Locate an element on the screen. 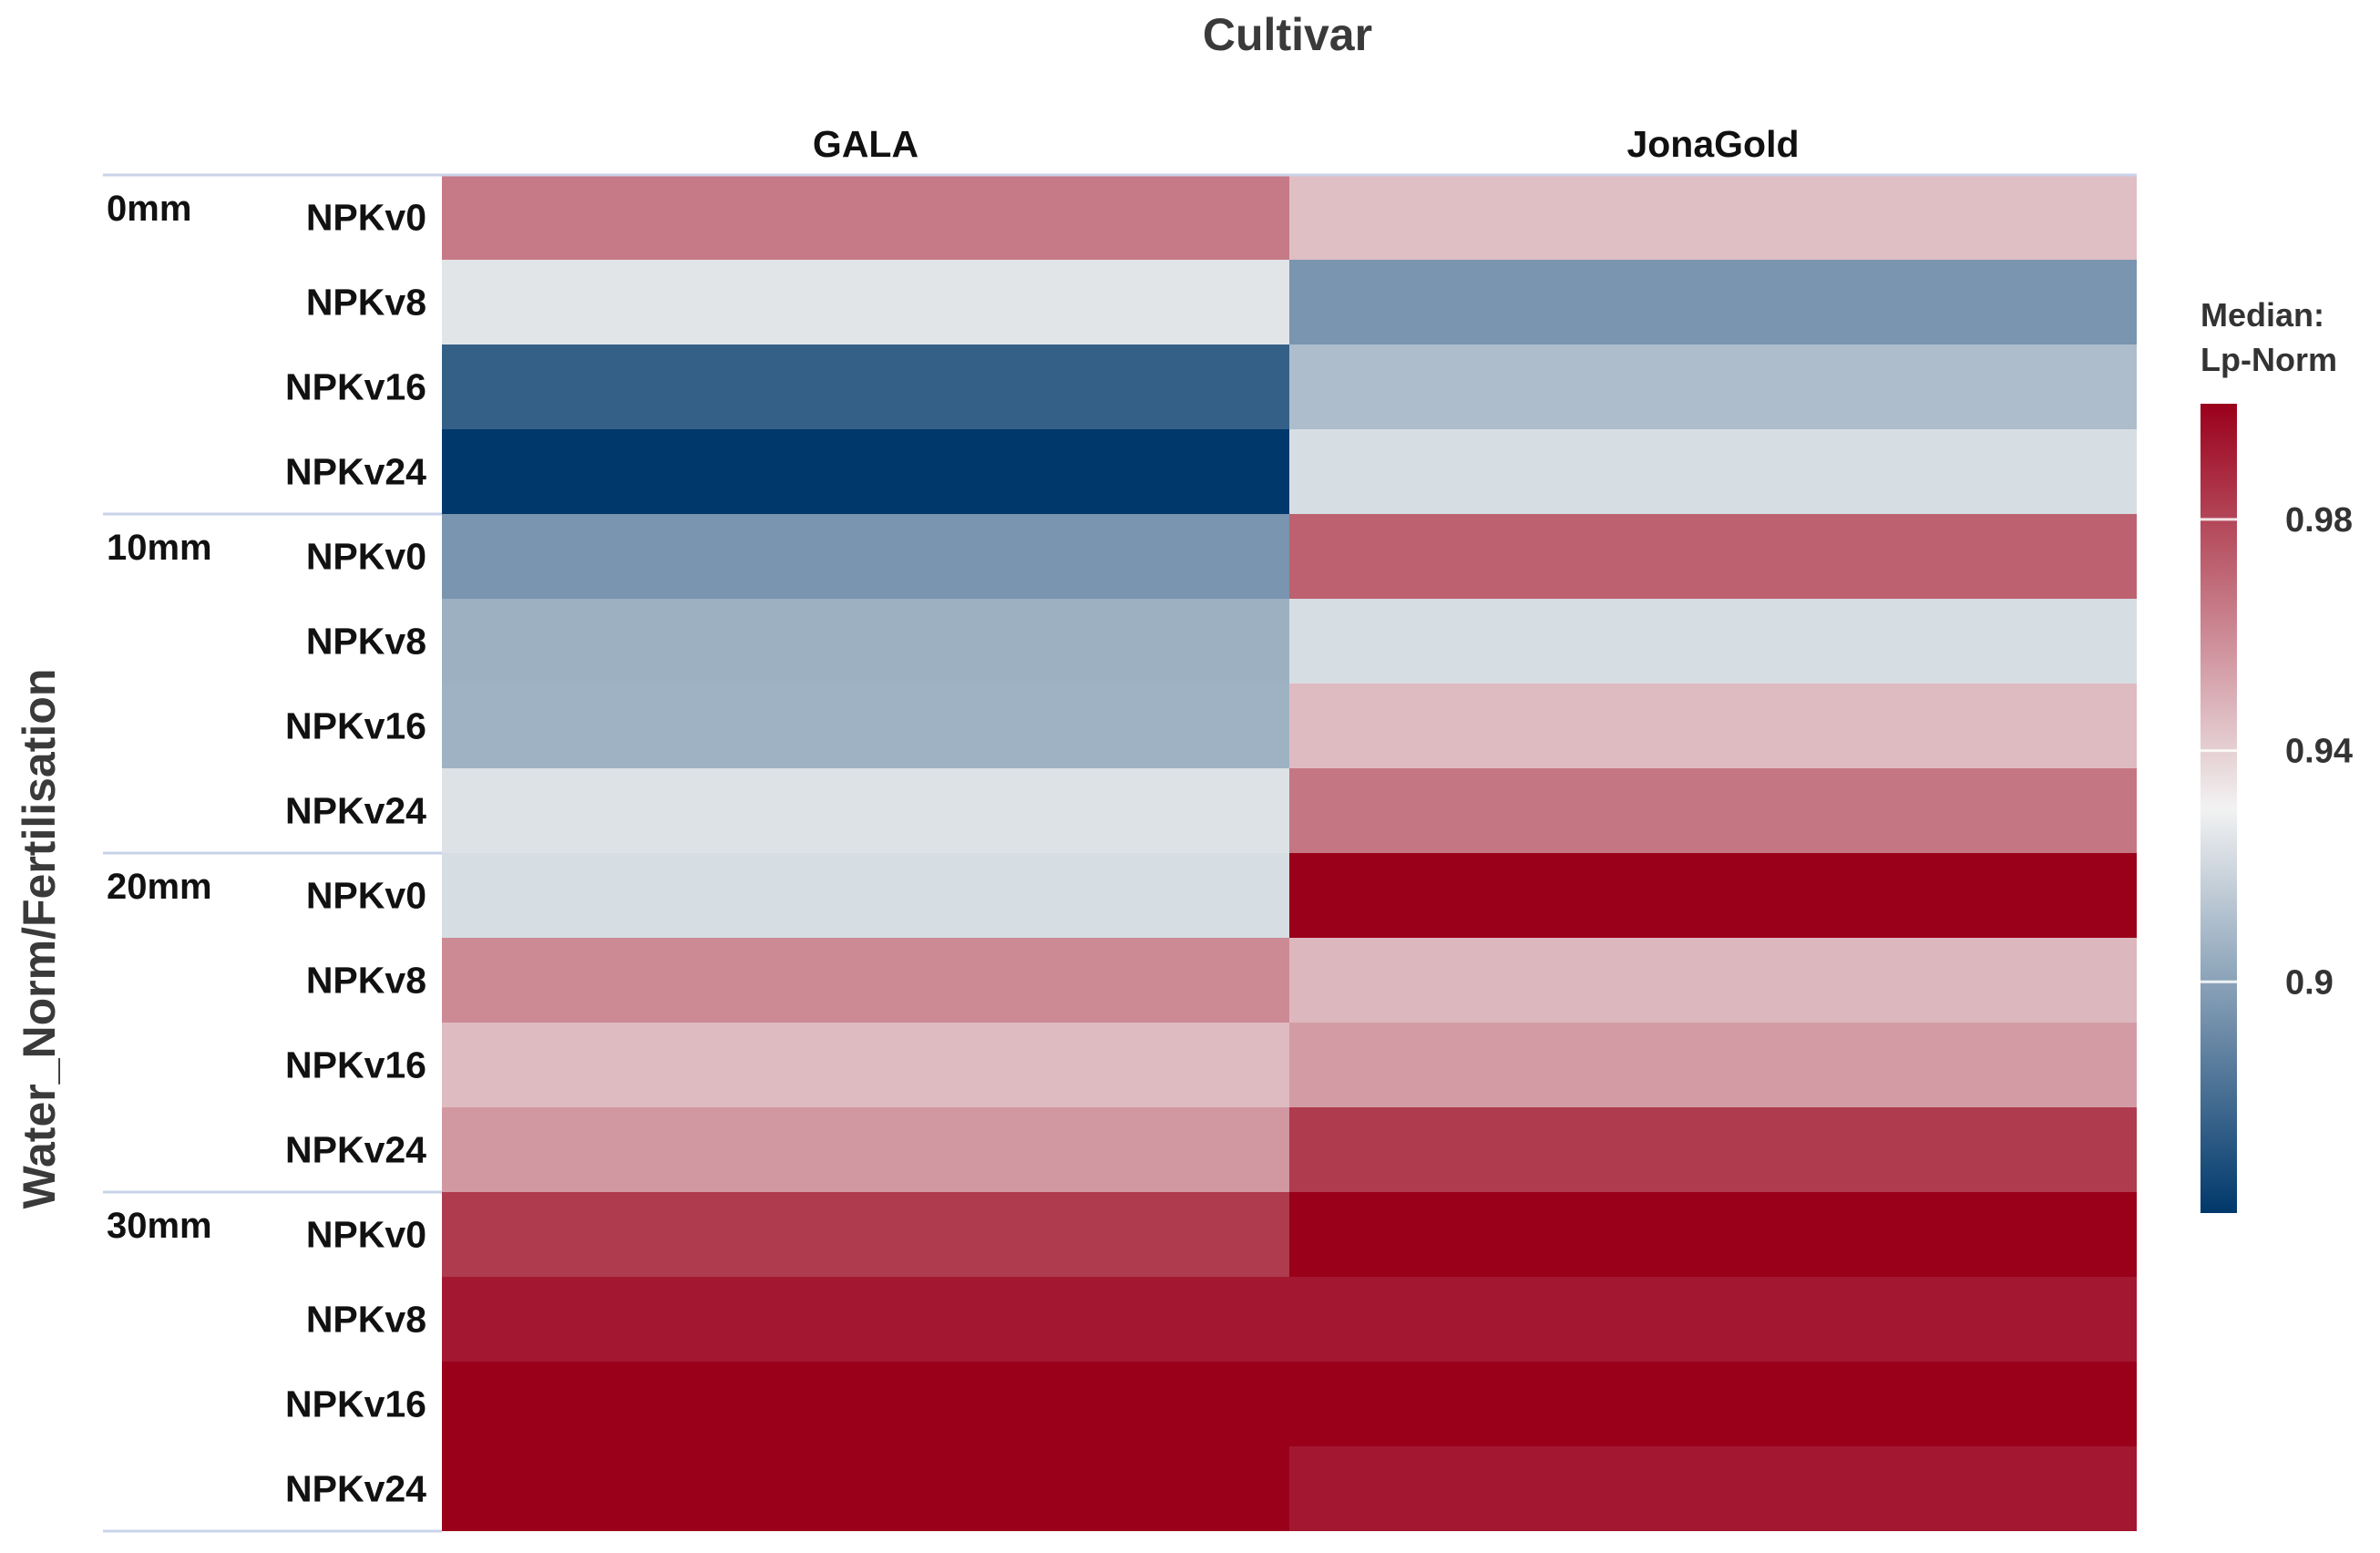  column-label: JonaGold is located at coordinates (1713, 144).